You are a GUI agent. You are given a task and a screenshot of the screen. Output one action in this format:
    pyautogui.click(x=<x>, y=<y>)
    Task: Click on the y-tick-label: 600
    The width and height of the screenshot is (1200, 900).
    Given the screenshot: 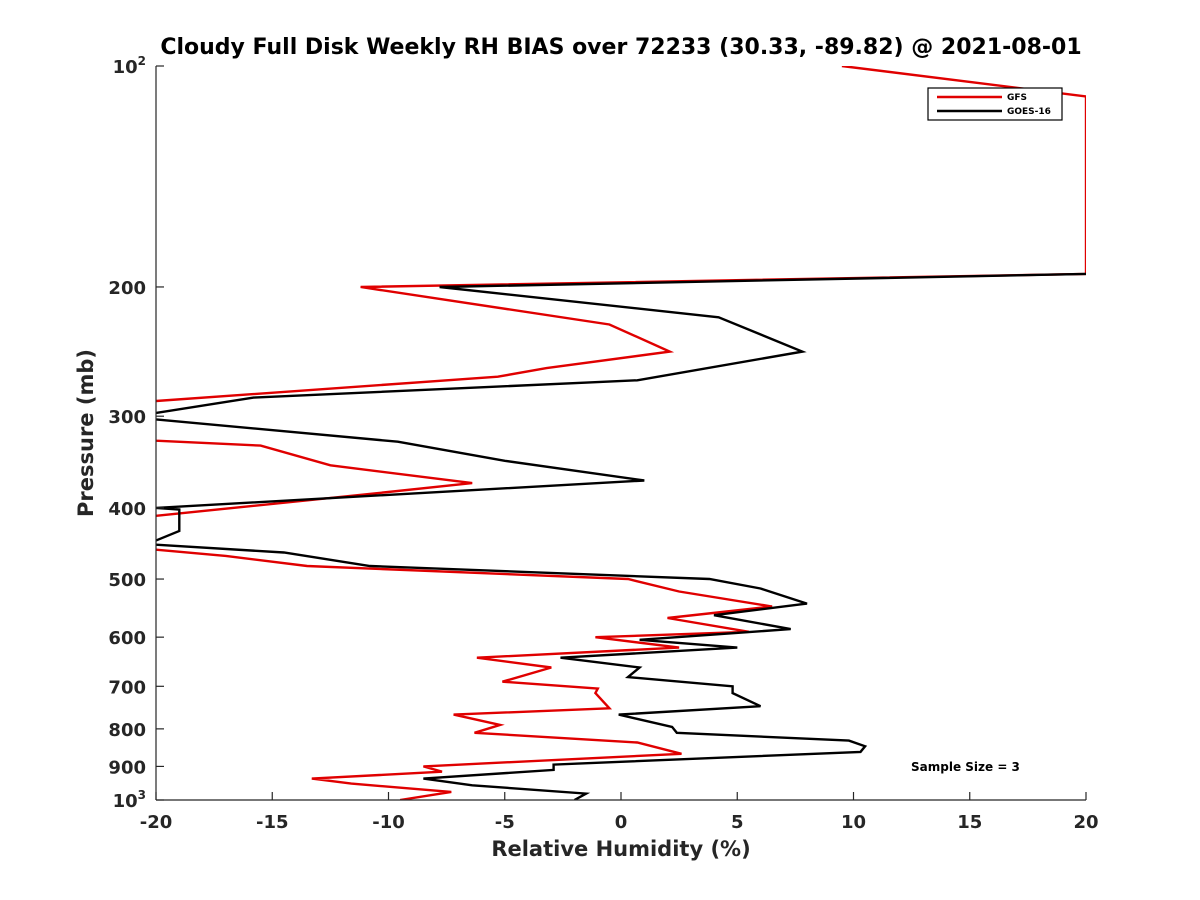 What is the action you would take?
    pyautogui.click(x=127, y=638)
    